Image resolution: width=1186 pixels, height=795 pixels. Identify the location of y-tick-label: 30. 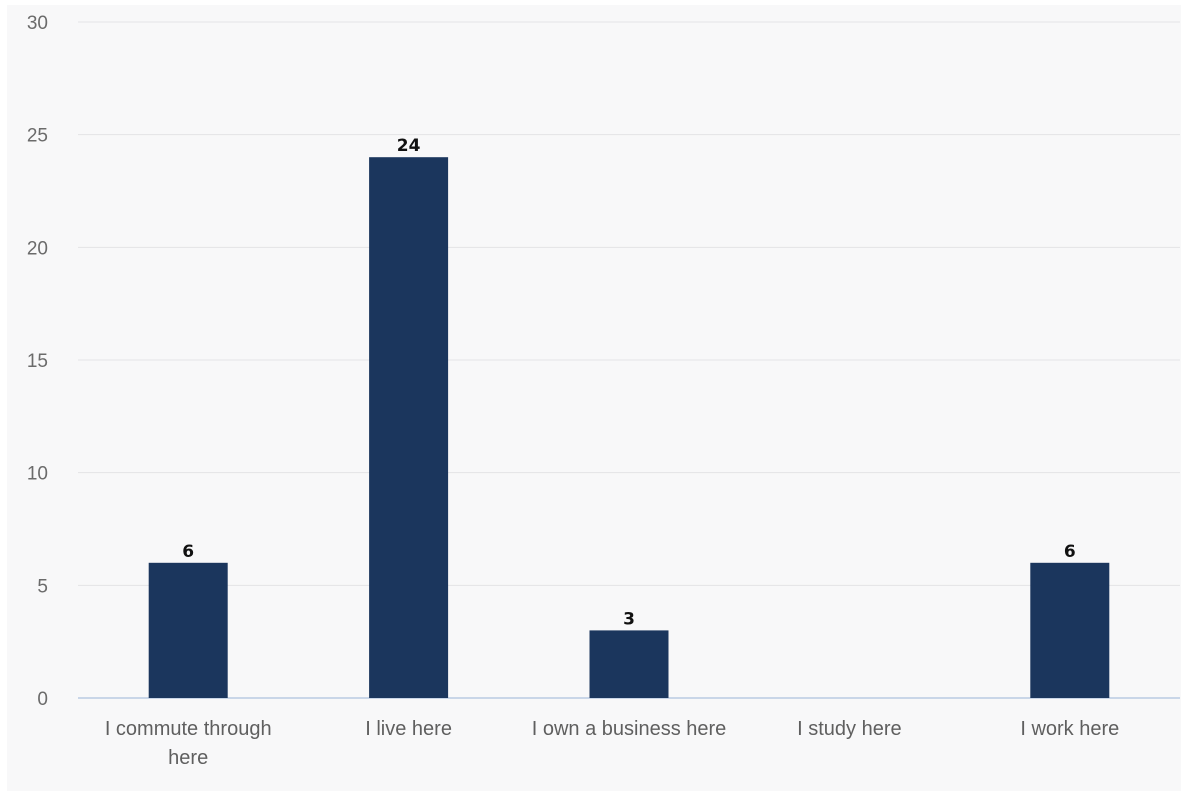
(37, 23).